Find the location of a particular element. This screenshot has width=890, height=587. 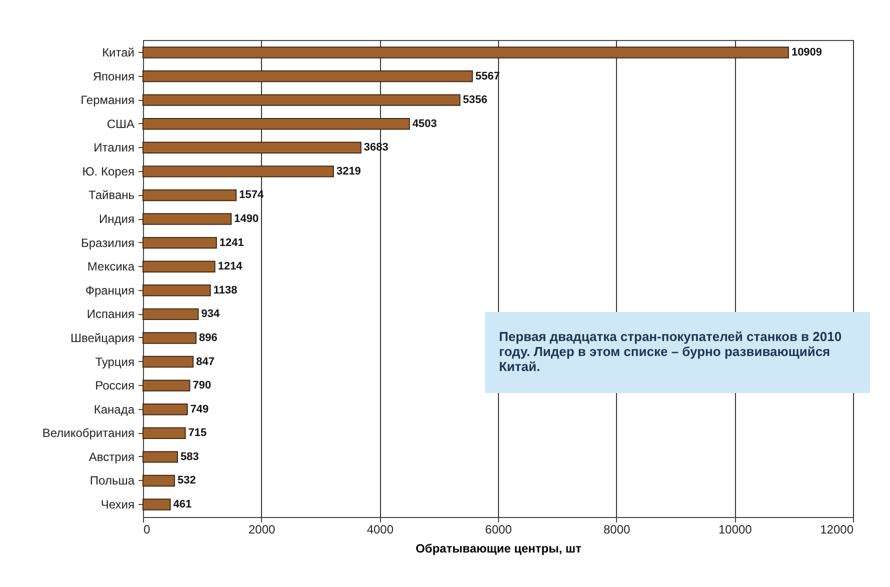

y-tick-label: Великобритания is located at coordinates (88, 433).